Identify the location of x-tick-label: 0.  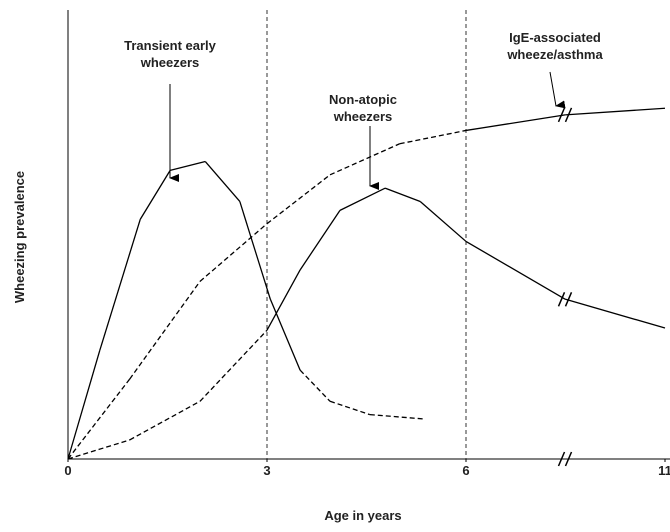
(67, 470).